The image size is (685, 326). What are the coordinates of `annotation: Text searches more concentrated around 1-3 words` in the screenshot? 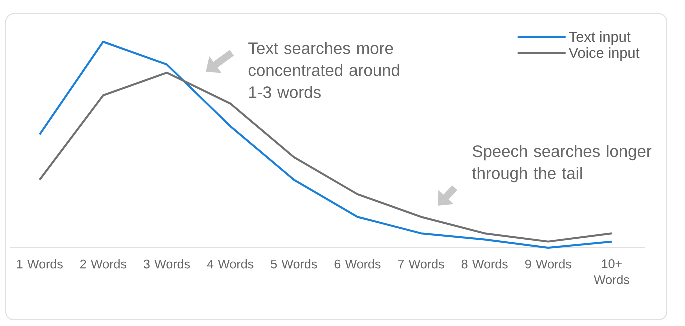 It's located at (324, 70).